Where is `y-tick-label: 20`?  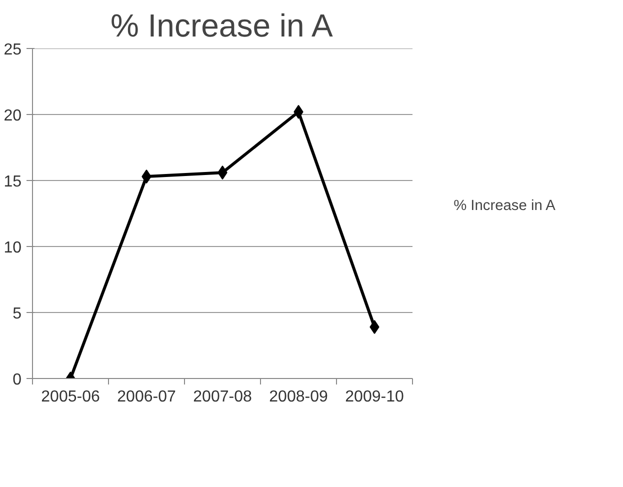 y-tick-label: 20 is located at coordinates (13, 116).